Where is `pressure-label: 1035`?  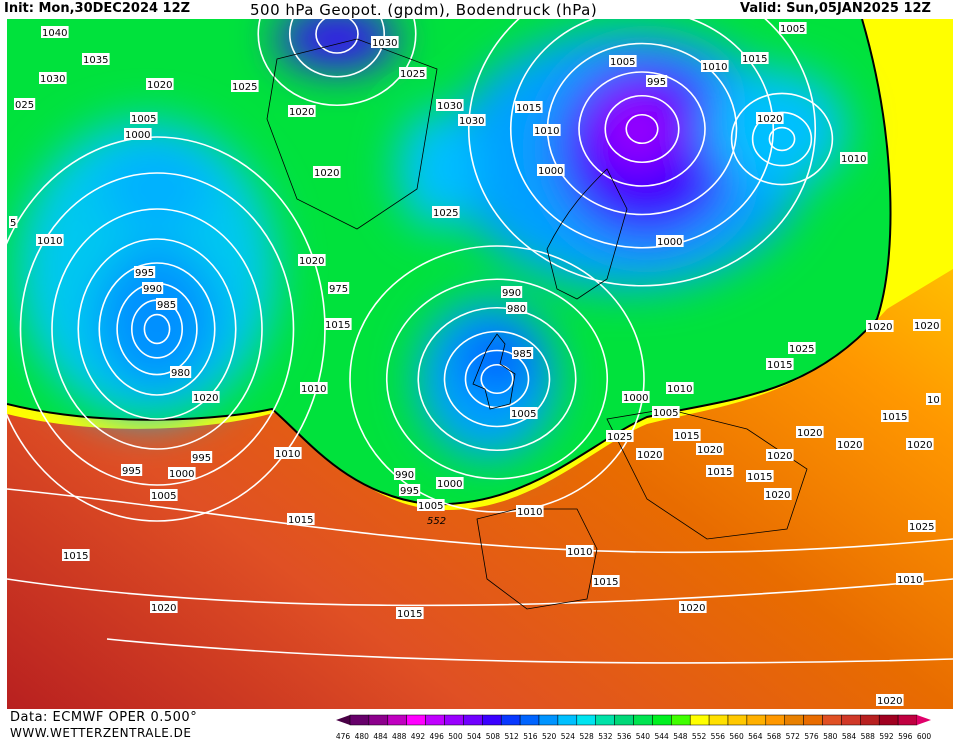 pressure-label: 1035 is located at coordinates (96, 59).